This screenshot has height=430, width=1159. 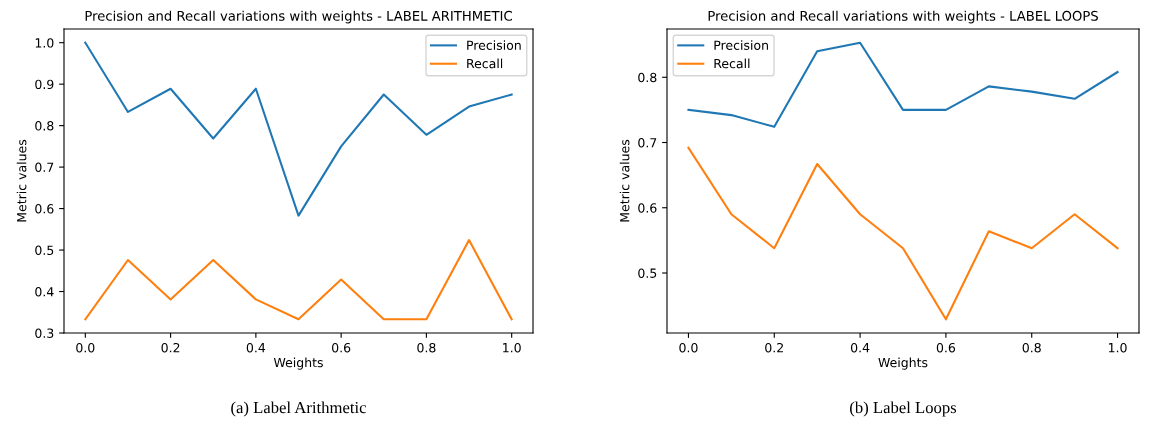 I want to click on y-tick-label: 1.0, so click(x=44, y=43).